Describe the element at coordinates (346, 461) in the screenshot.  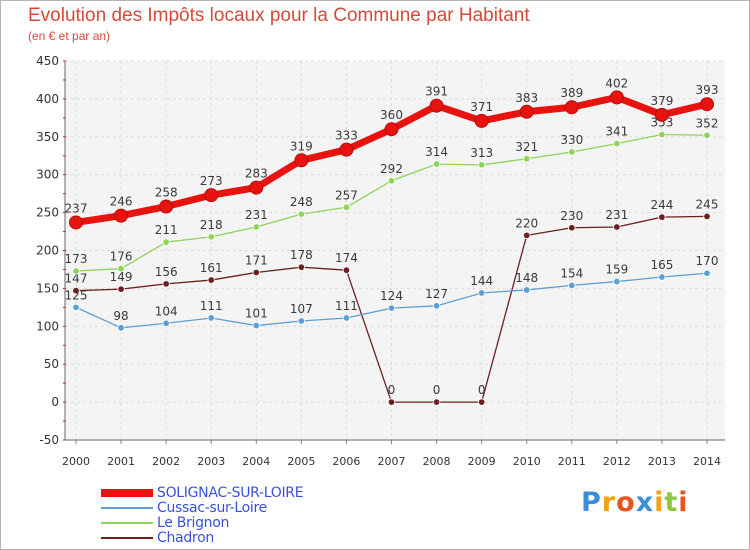
I see `x-tick-label: 2006` at that location.